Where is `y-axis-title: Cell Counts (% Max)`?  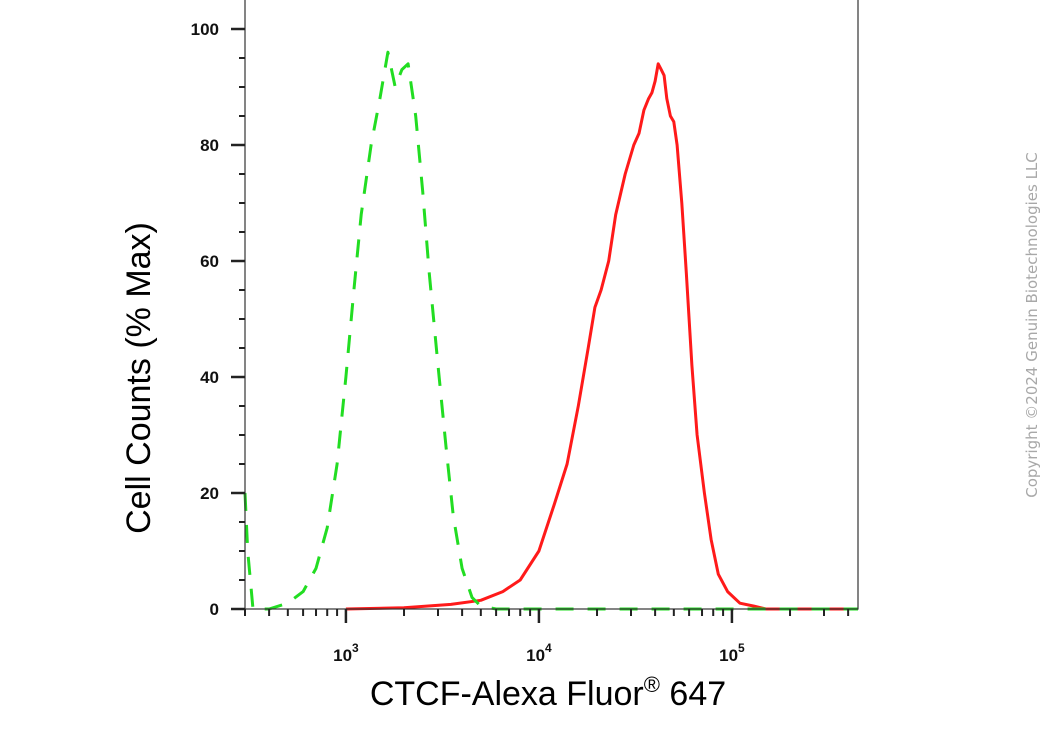 y-axis-title: Cell Counts (% Max) is located at coordinates (139, 378).